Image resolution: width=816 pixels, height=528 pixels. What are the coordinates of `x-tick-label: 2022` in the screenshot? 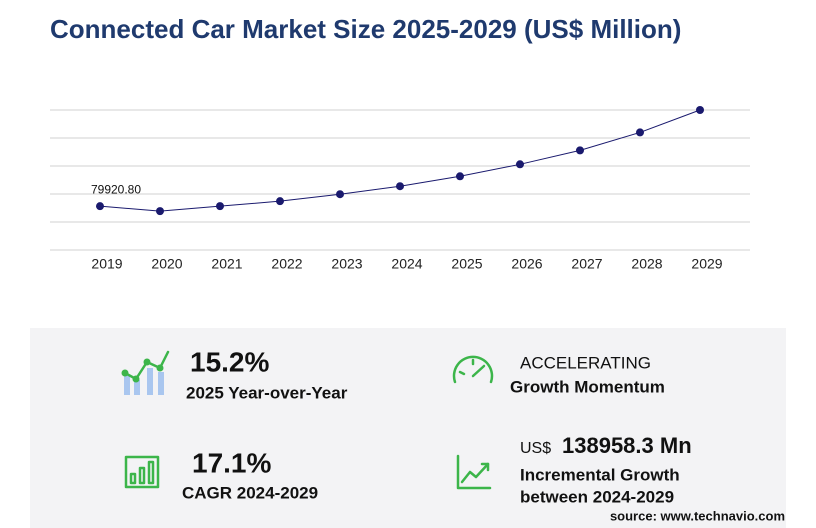 It's located at (286, 264).